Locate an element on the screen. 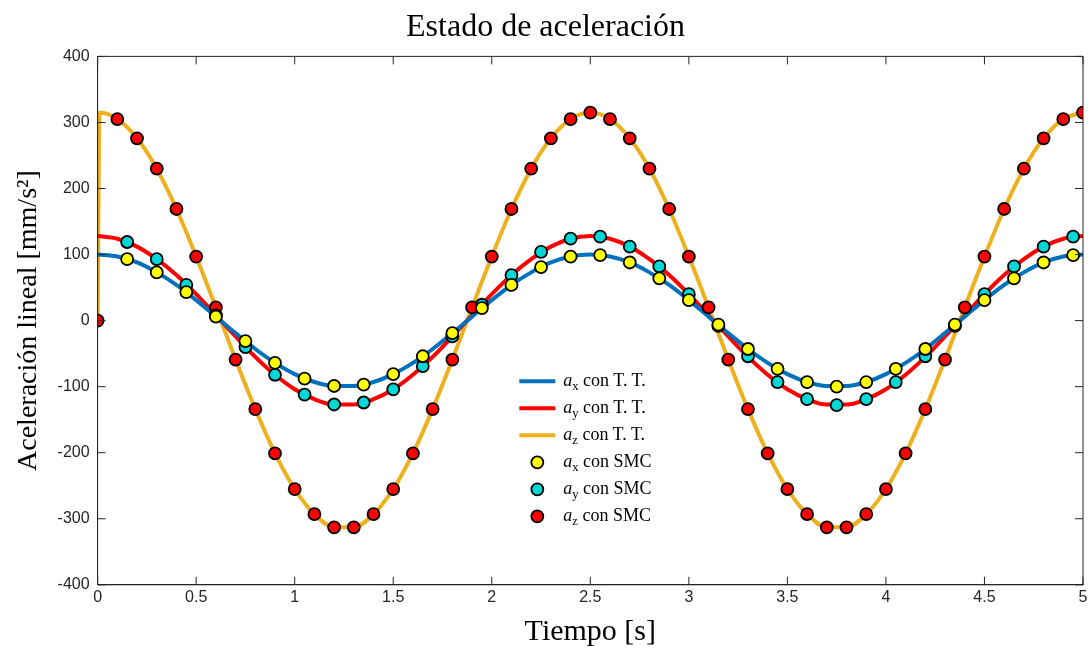 The width and height of the screenshot is (1091, 654). x-tick-label: 2.5 is located at coordinates (590, 596).